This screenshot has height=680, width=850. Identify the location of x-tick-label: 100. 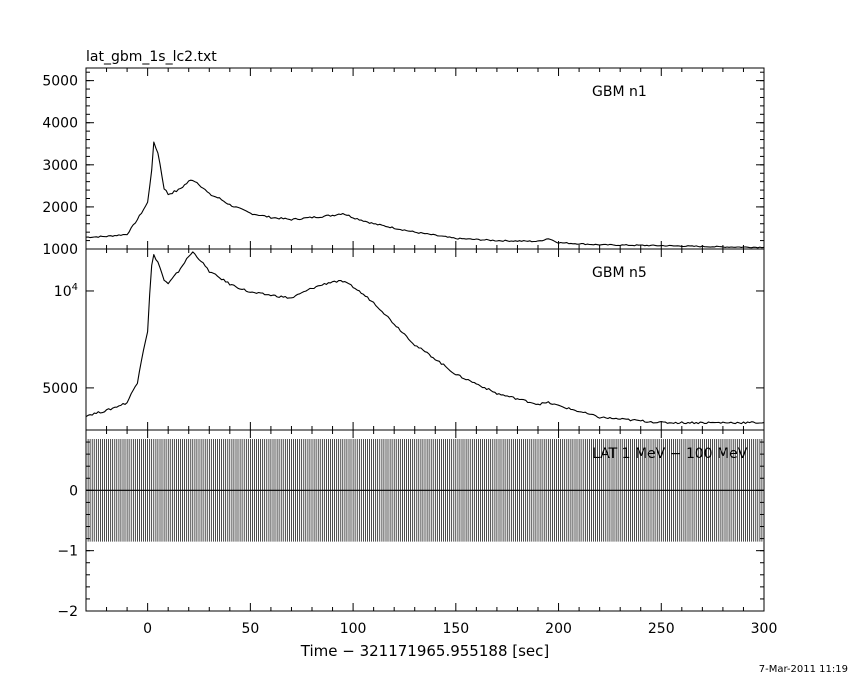
(353, 629).